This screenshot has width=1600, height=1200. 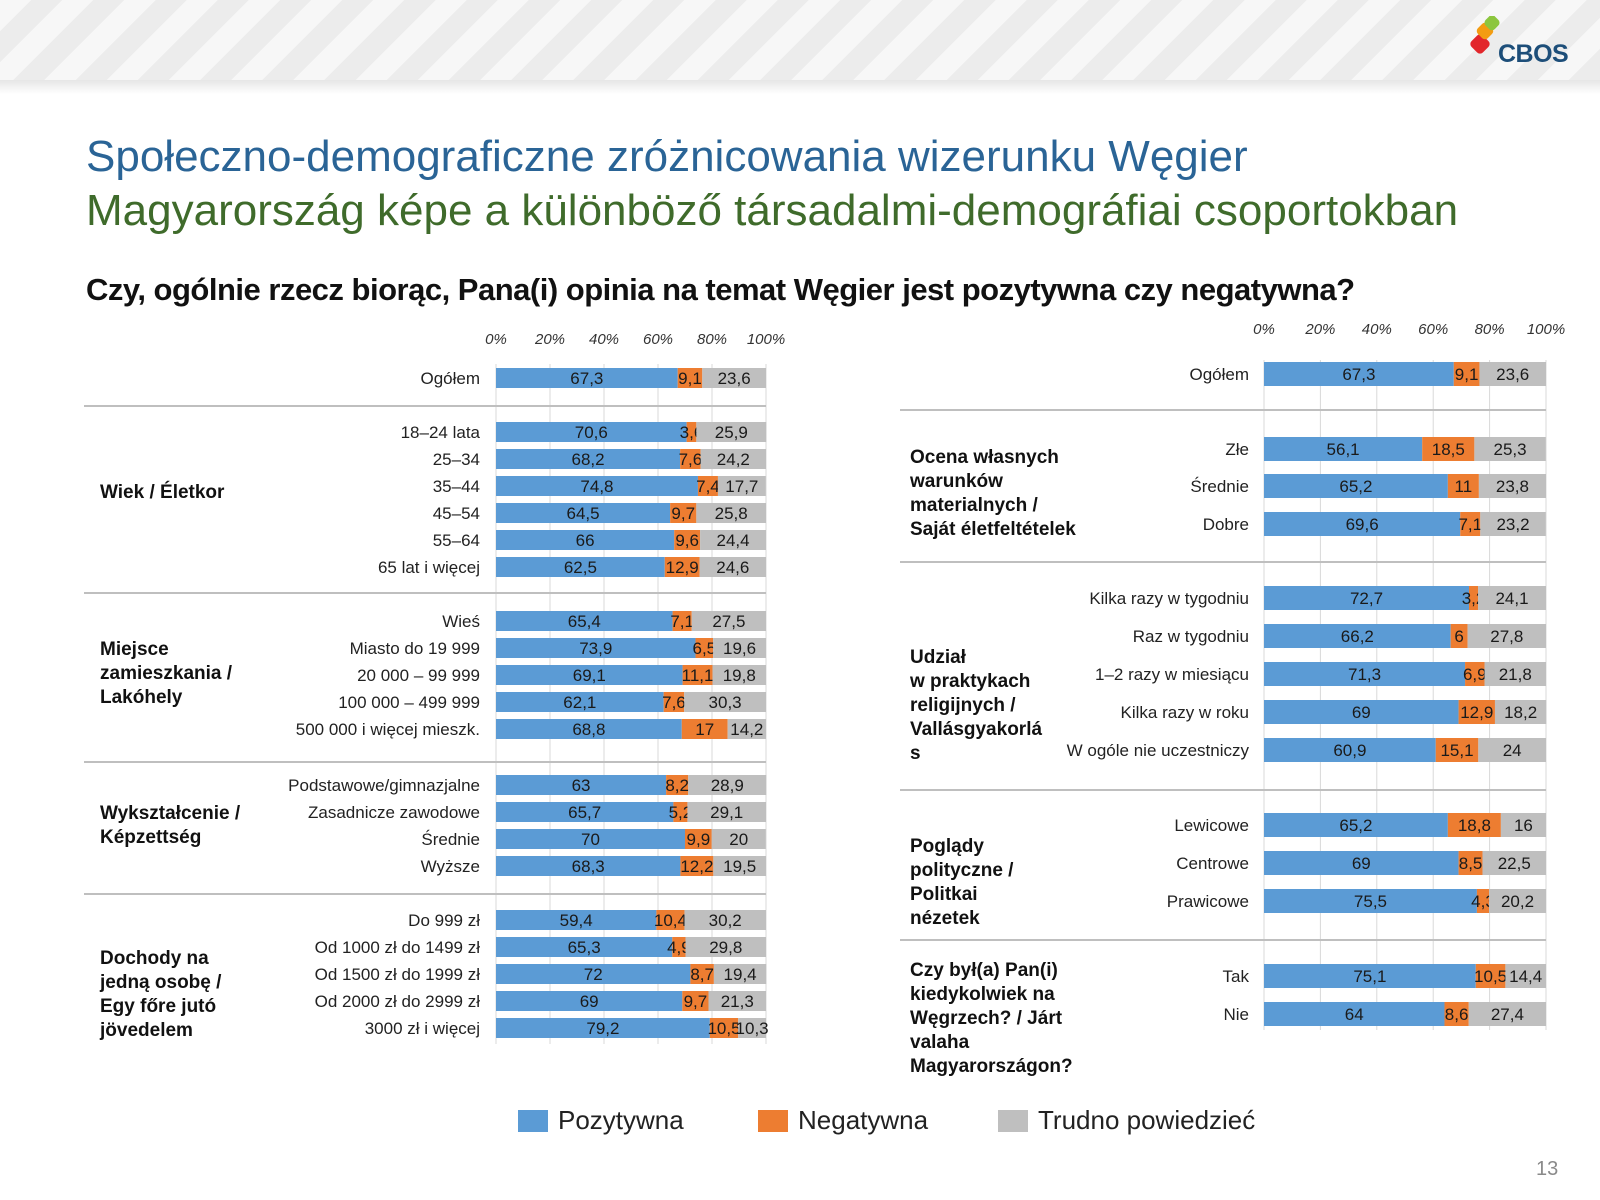 What do you see at coordinates (549, 339) in the screenshot?
I see `x-tick-label: 20%` at bounding box center [549, 339].